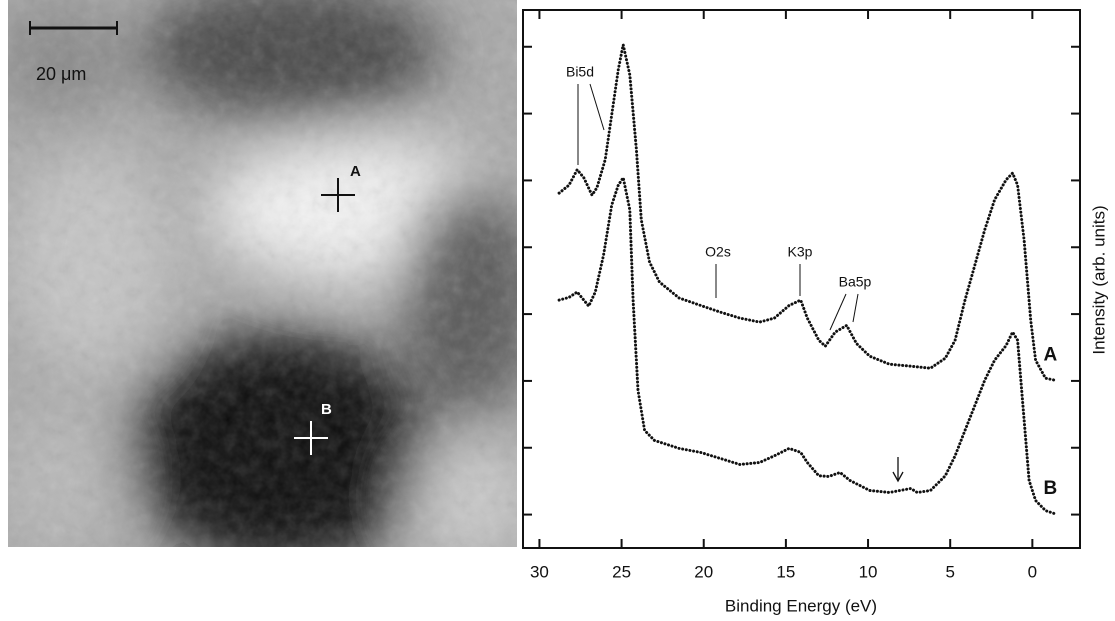 This screenshot has height=621, width=1115. I want to click on annotation: Bi5d, so click(580, 72).